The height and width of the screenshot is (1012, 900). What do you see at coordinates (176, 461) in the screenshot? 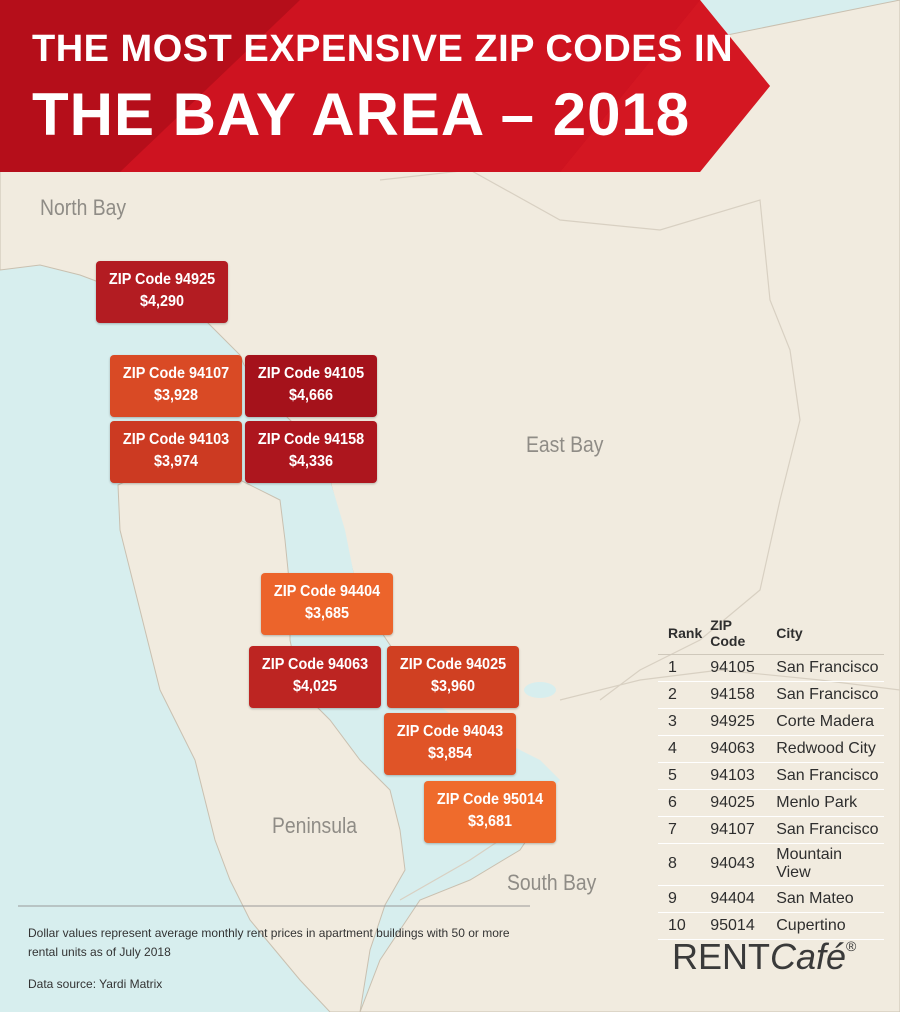
I see `zip-rent: $3,974` at bounding box center [176, 461].